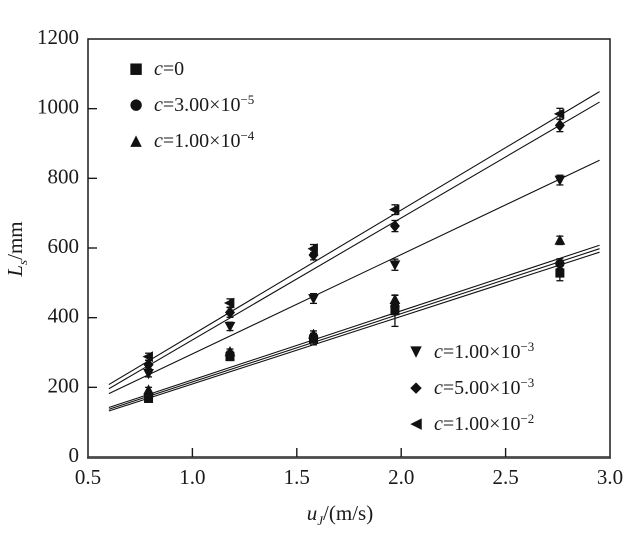  What do you see at coordinates (484, 350) in the screenshot?
I see `legend-label: c=1.00×10−3` at bounding box center [484, 350].